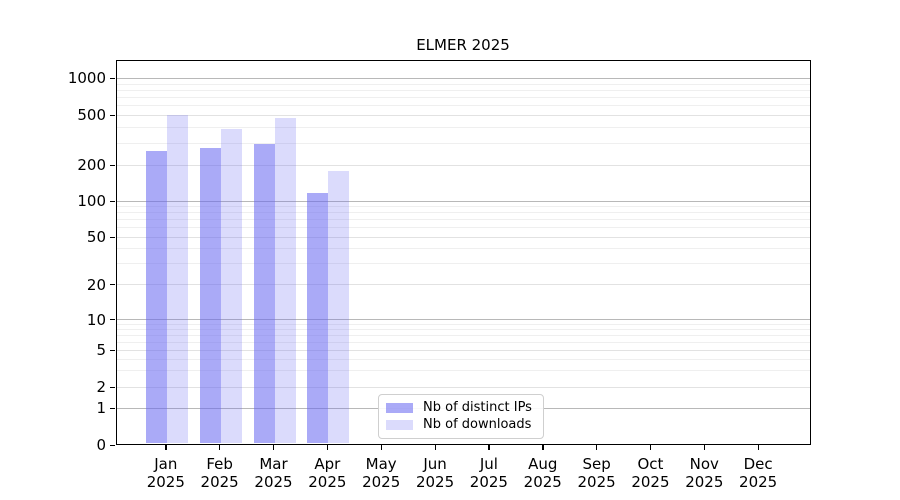  Describe the element at coordinates (704, 447) in the screenshot. I see `x-tick-nov` at that location.